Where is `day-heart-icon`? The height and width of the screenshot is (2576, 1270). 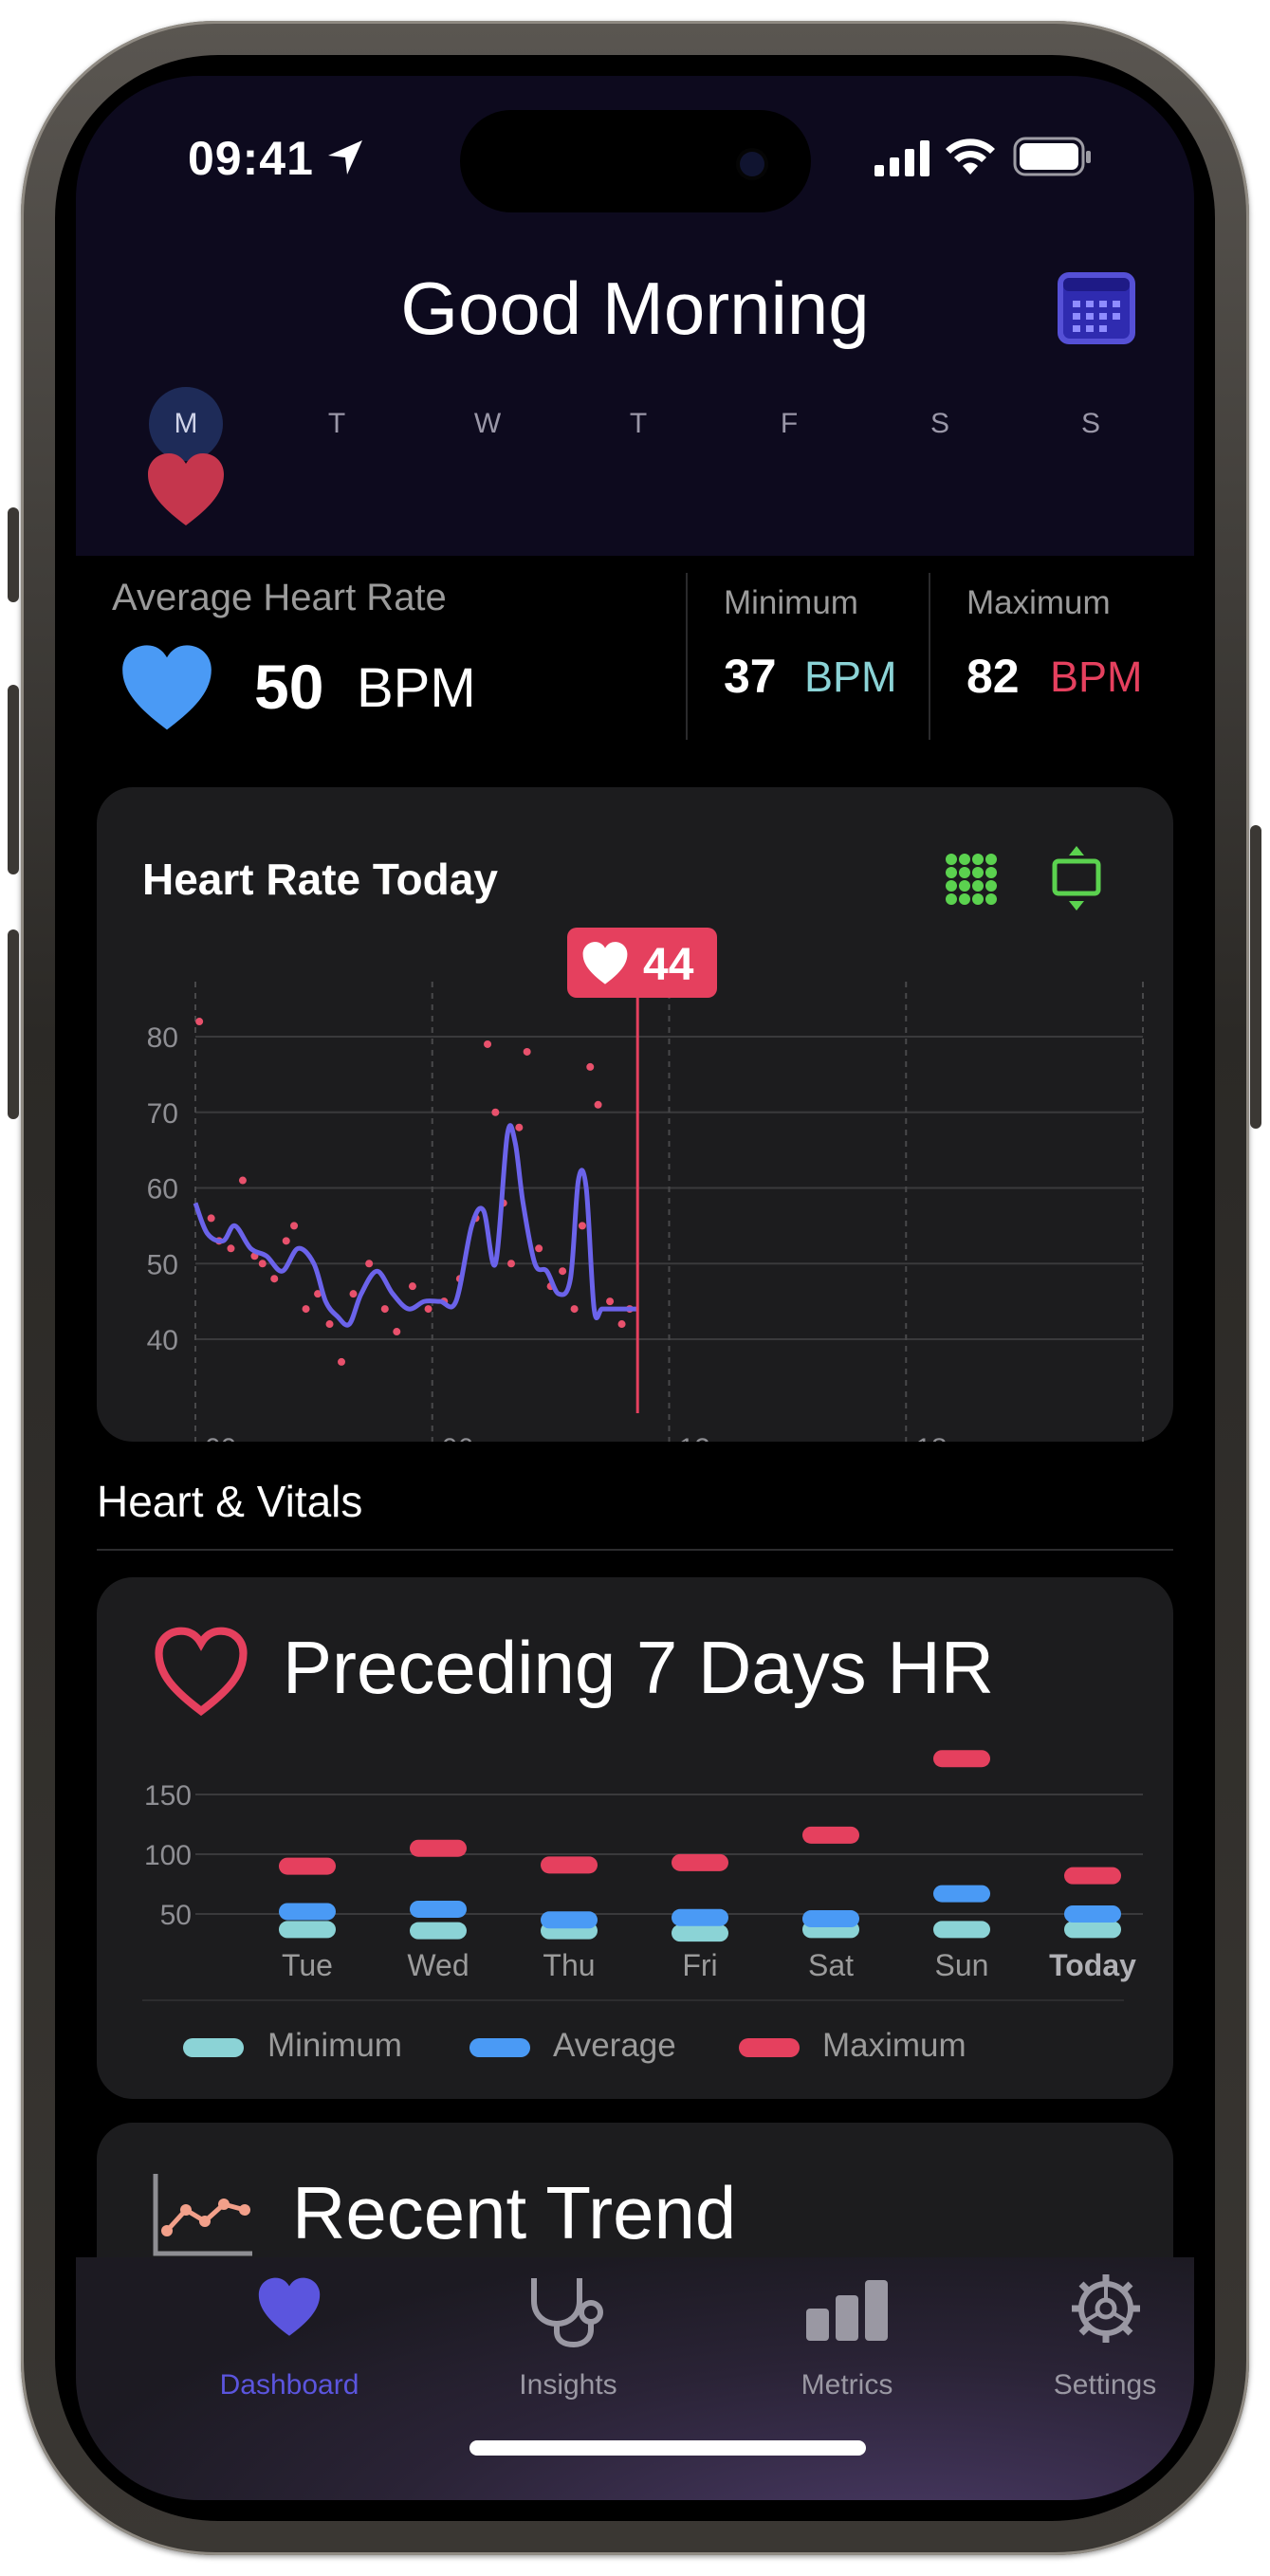
day-heart-icon is located at coordinates (186, 489).